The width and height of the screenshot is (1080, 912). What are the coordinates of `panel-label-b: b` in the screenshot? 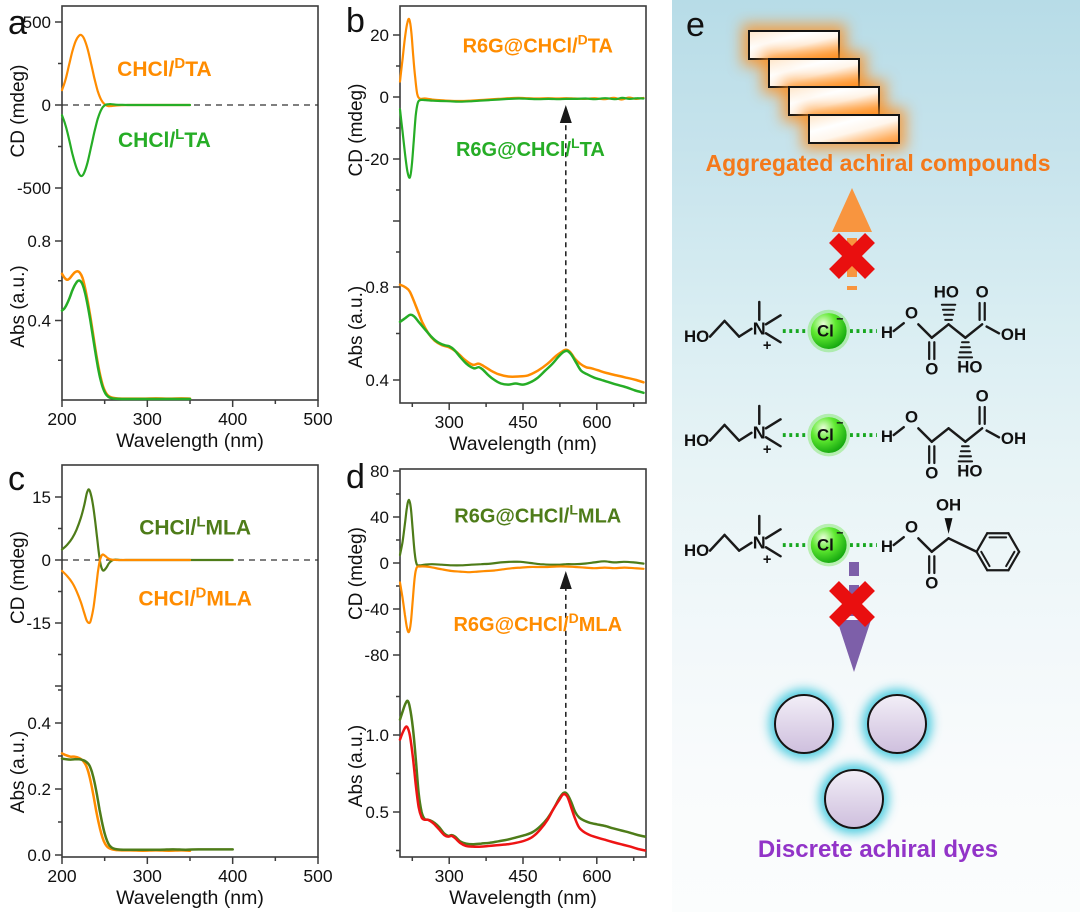 It's located at (355, 21).